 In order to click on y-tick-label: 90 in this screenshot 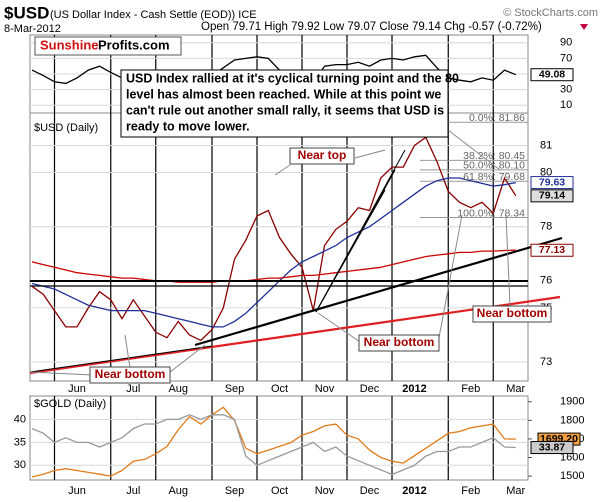, I will do `click(566, 43)`.